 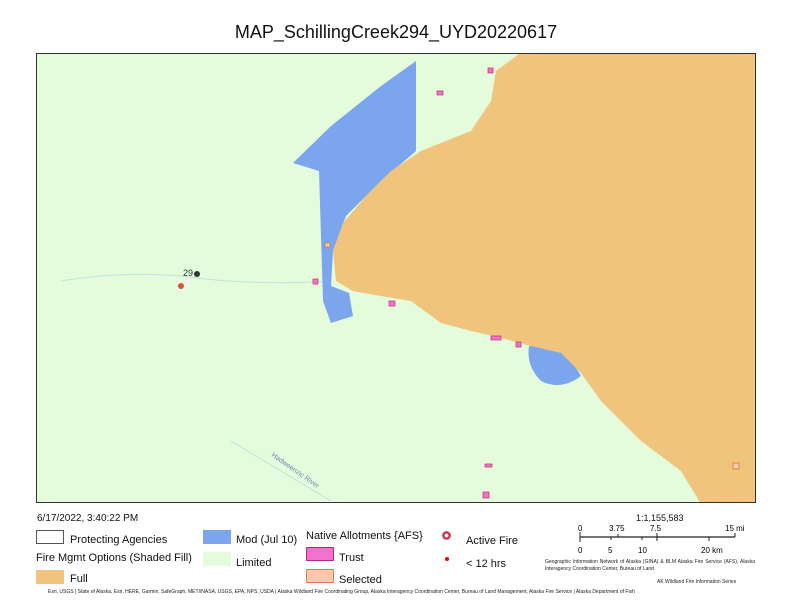 I want to click on timestamp: 6/17/2022, 3:40:22 PM, so click(x=88, y=518).